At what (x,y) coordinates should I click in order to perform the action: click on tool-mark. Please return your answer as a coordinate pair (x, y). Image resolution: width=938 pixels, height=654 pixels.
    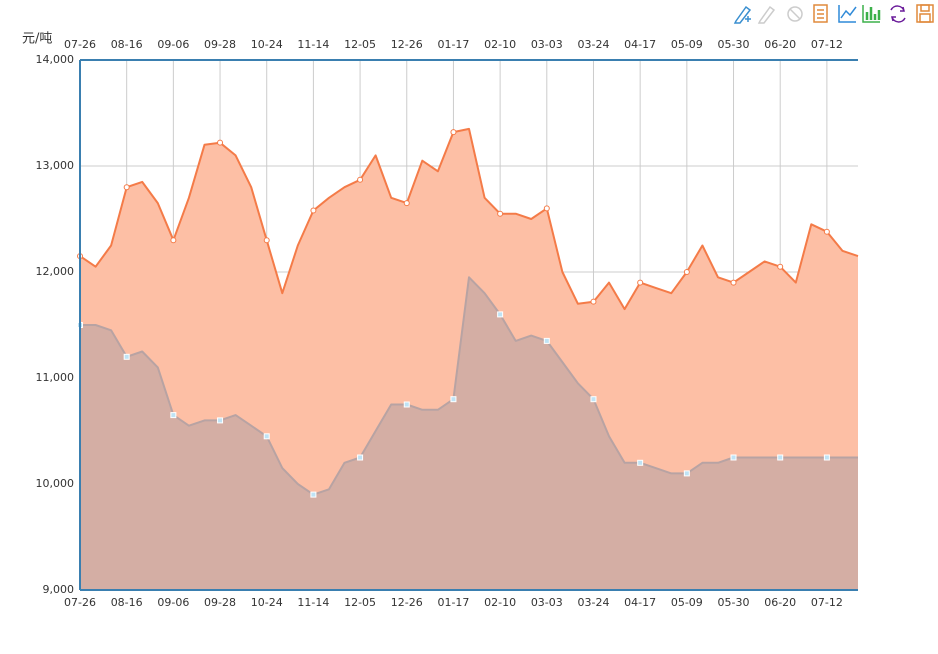
    Looking at the image, I should click on (742, 14).